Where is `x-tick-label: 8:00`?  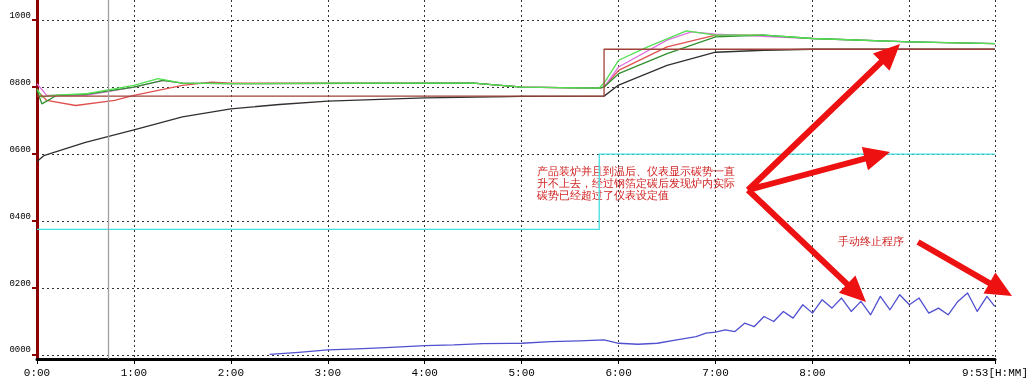 x-tick-label: 8:00 is located at coordinates (812, 372).